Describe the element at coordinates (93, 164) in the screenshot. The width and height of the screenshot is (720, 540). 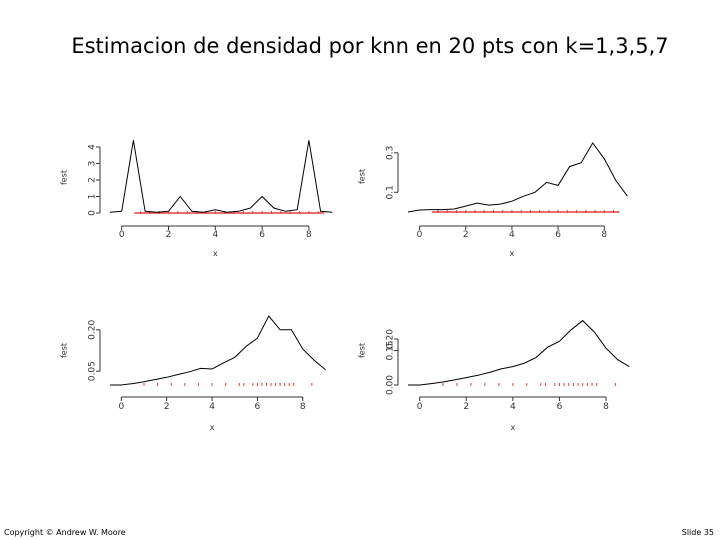
I see `y-tick-label: 3` at that location.